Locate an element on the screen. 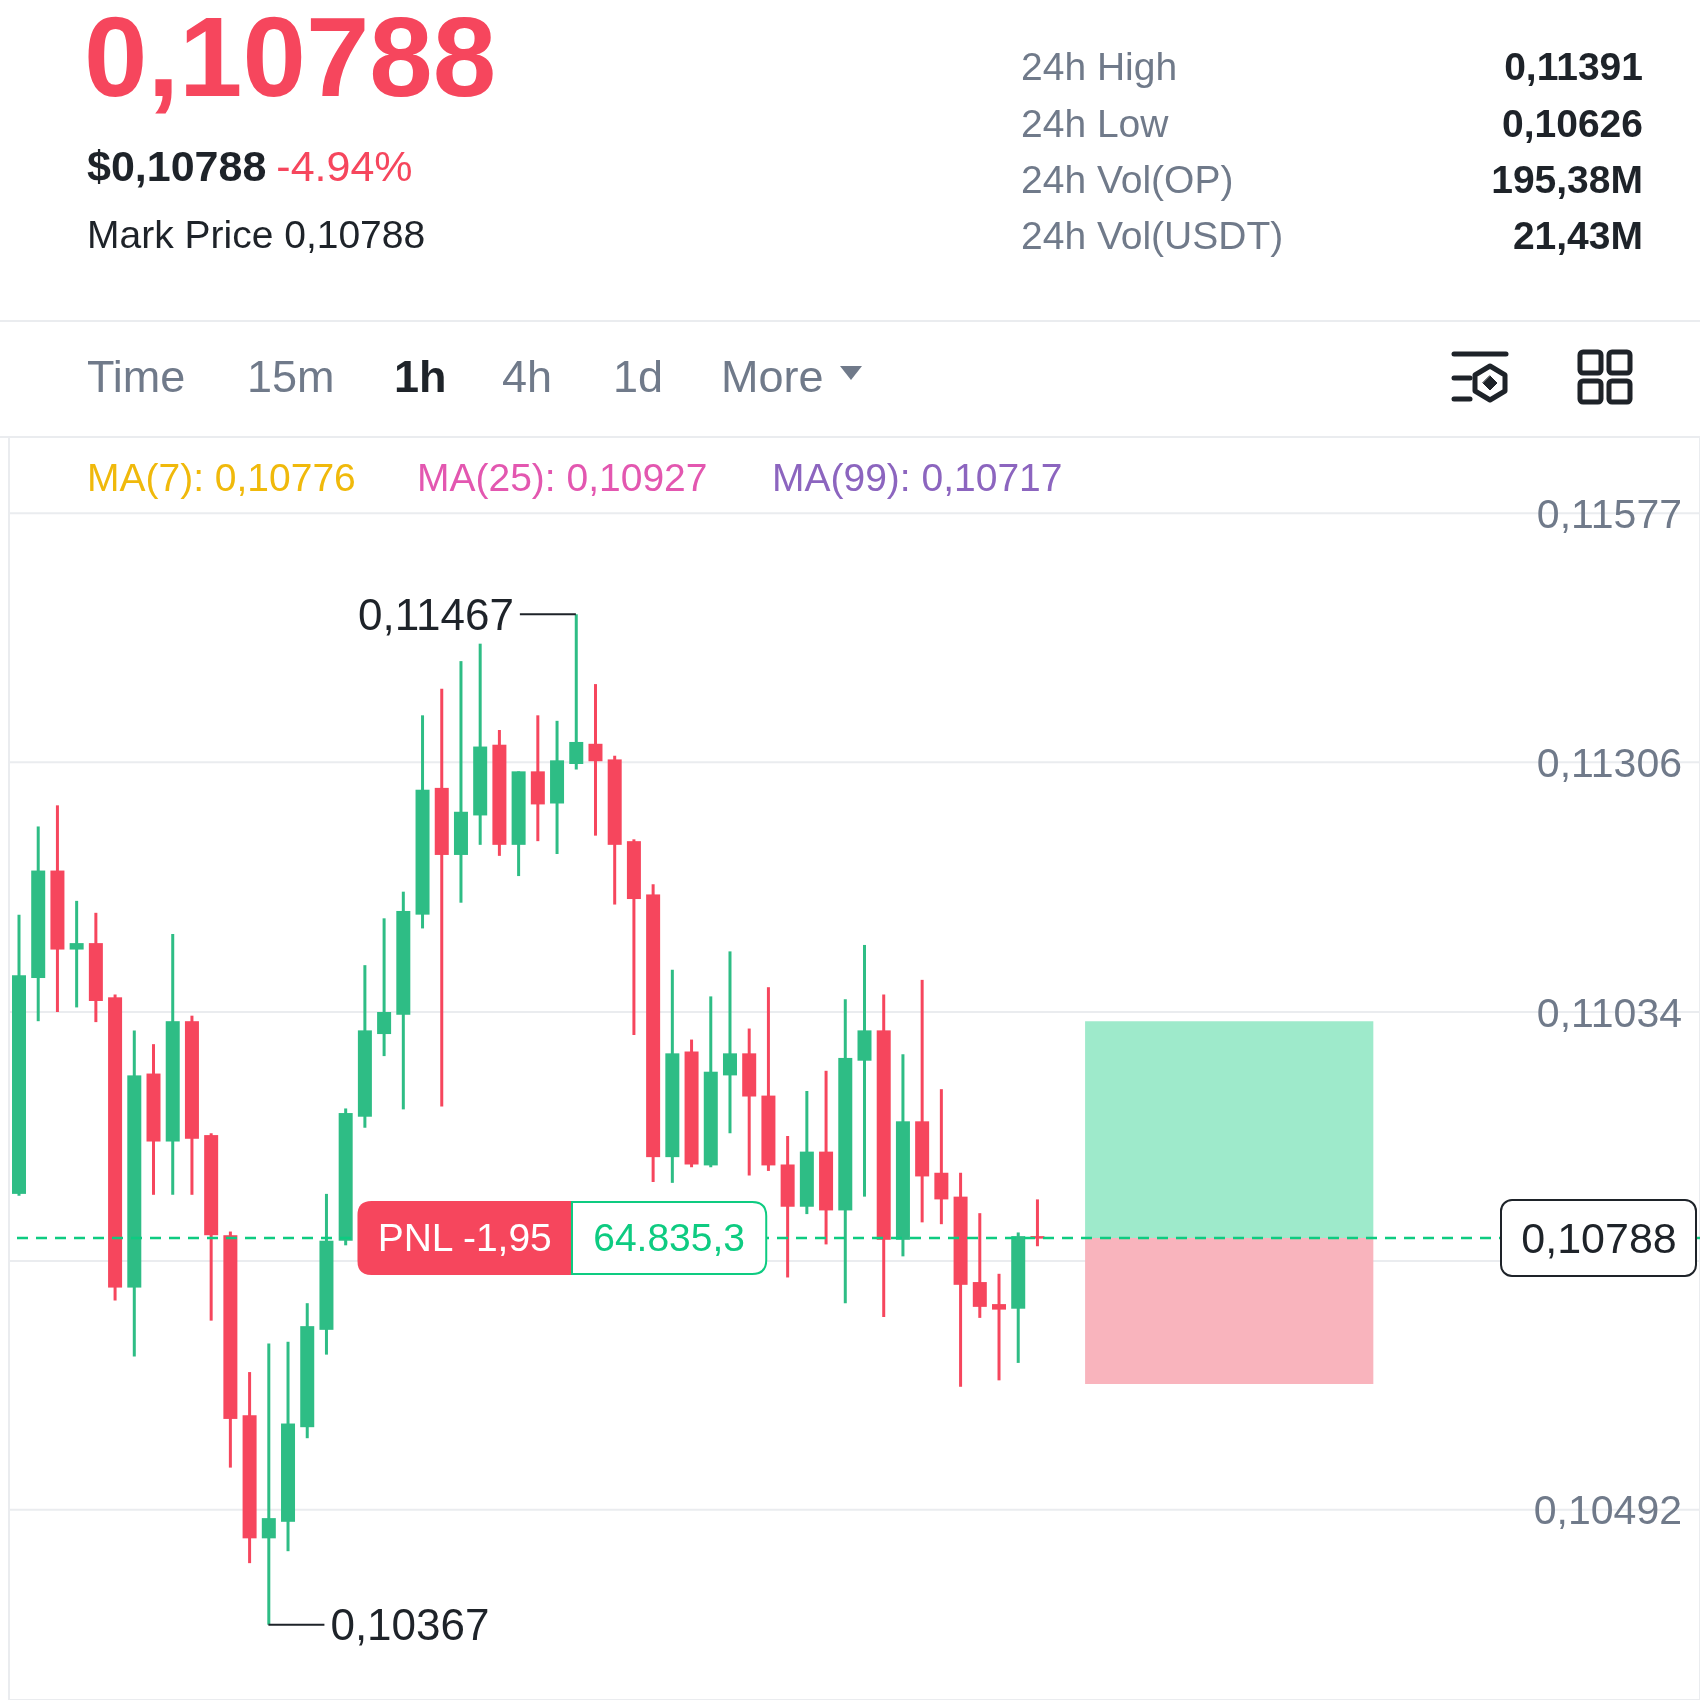 This screenshot has height=1700, width=1700. text: 1d is located at coordinates (638, 376).